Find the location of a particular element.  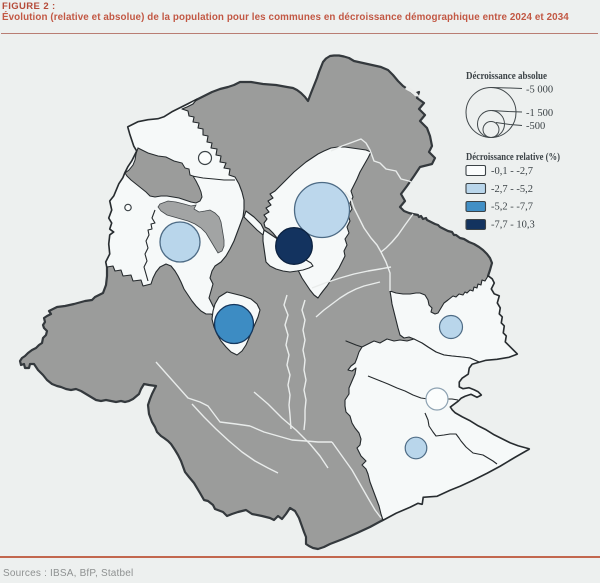

svg-text: -0,1 - -2,7 is located at coordinates (512, 171).